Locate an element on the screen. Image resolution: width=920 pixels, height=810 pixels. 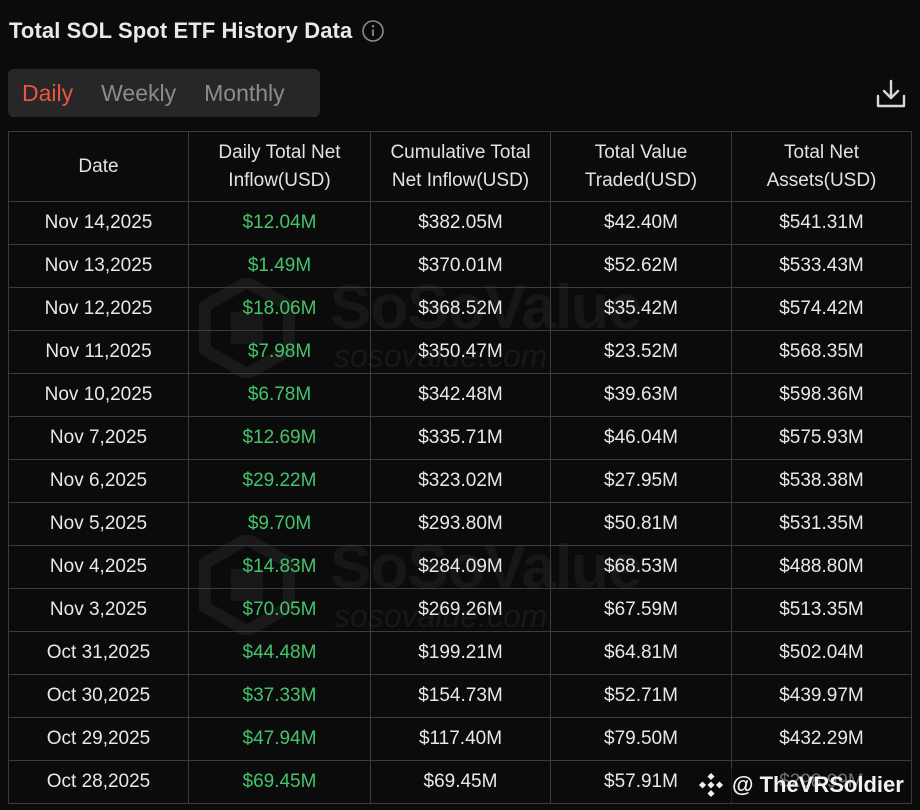
table-row: Nov 7,2025 $12.69M $335.71M $46.04M $575.93M is located at coordinates (460, 438).